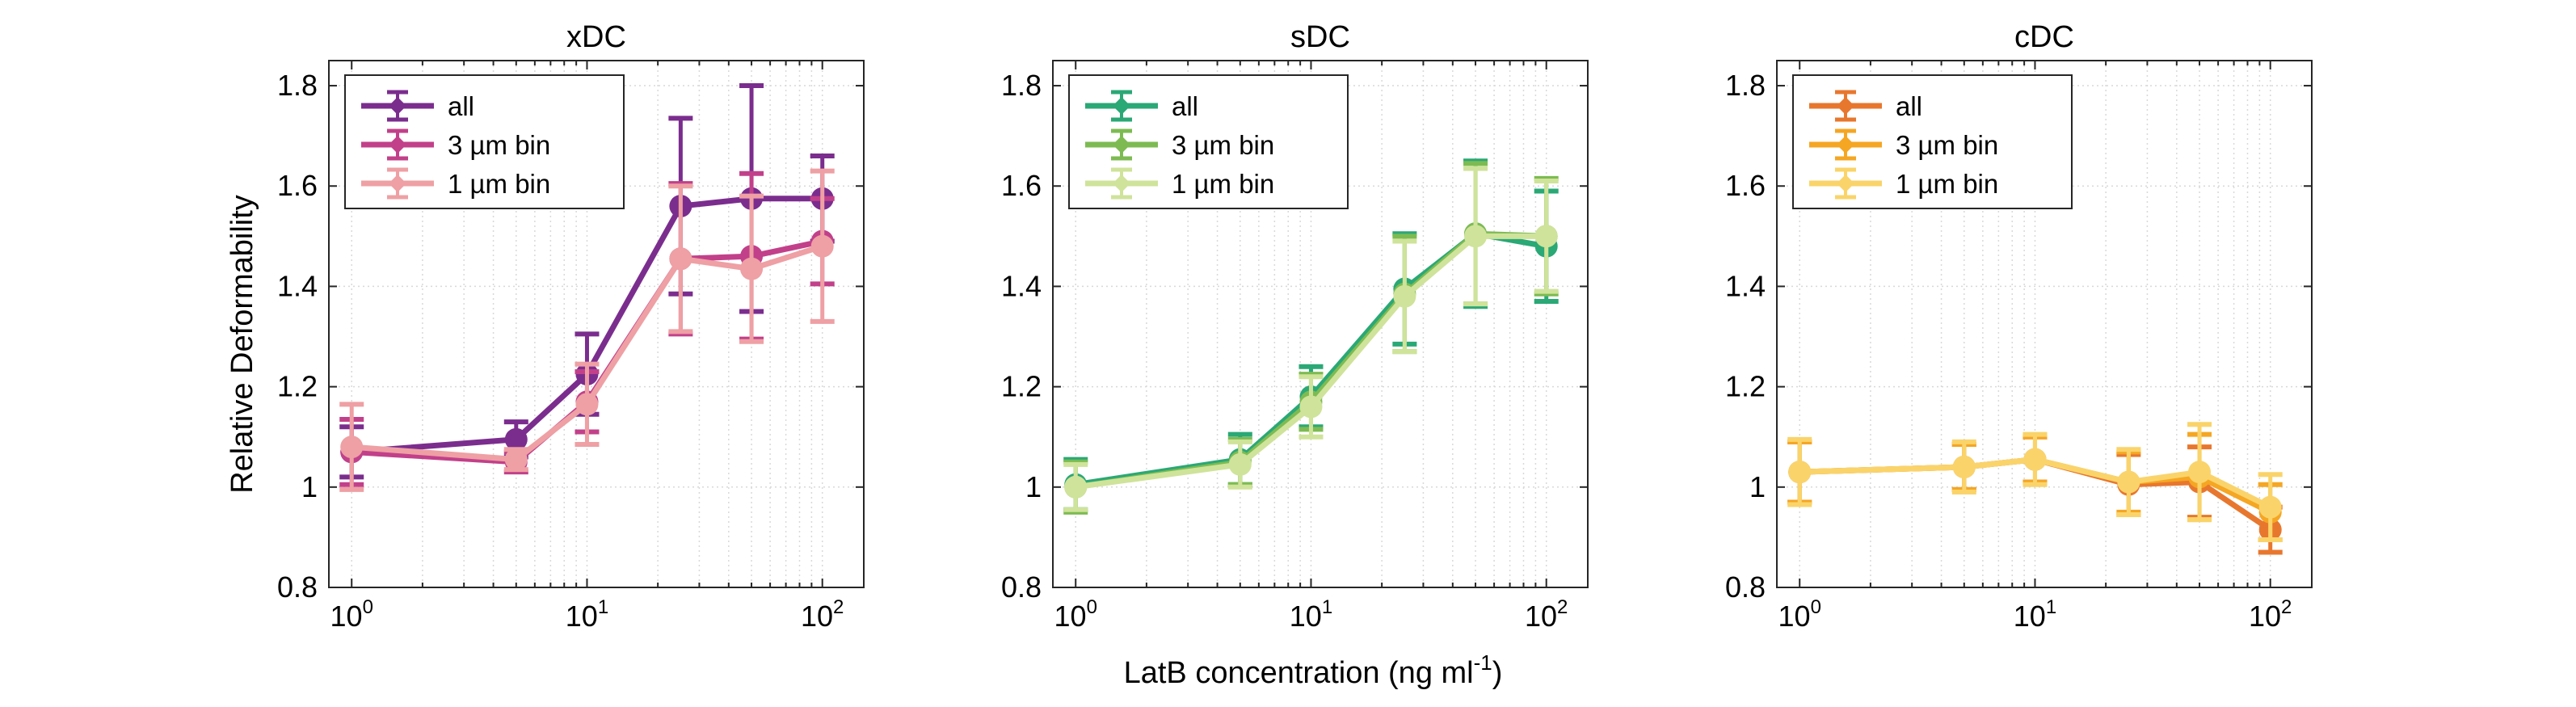 The height and width of the screenshot is (707, 2576). What do you see at coordinates (1313, 670) in the screenshot?
I see `x-axis-label: LatB concentration (ng ml-1)` at bounding box center [1313, 670].